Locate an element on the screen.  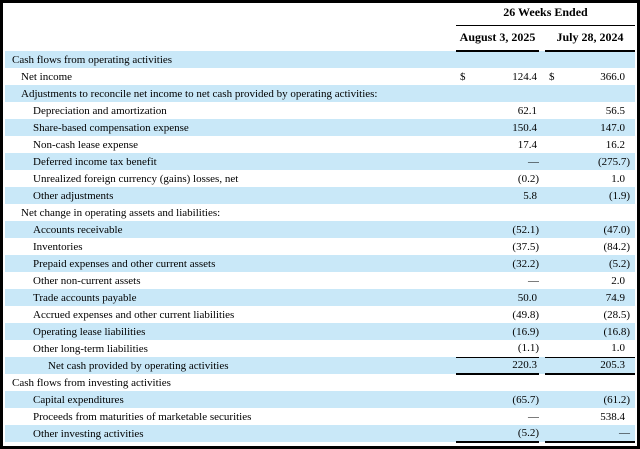
table-row: Net income $ 124.4 $ 366.0 is located at coordinates (320, 76).